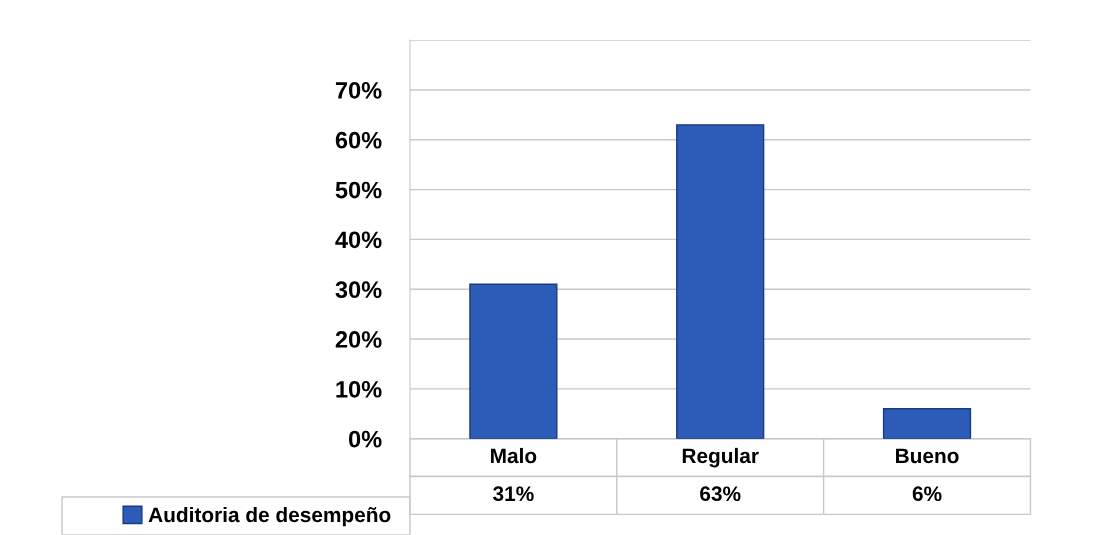 The width and height of the screenshot is (1108, 535). Describe the element at coordinates (720, 457) in the screenshot. I see `x-tick-label: Regular` at that location.